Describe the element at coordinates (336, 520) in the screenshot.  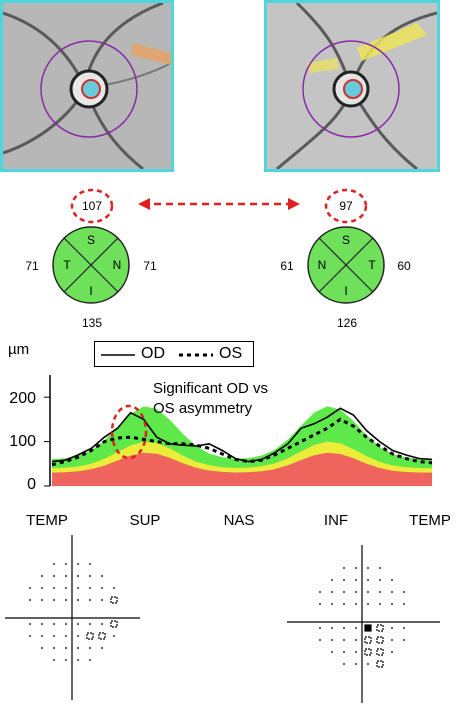
I see `x-label-inf: INF` at that location.